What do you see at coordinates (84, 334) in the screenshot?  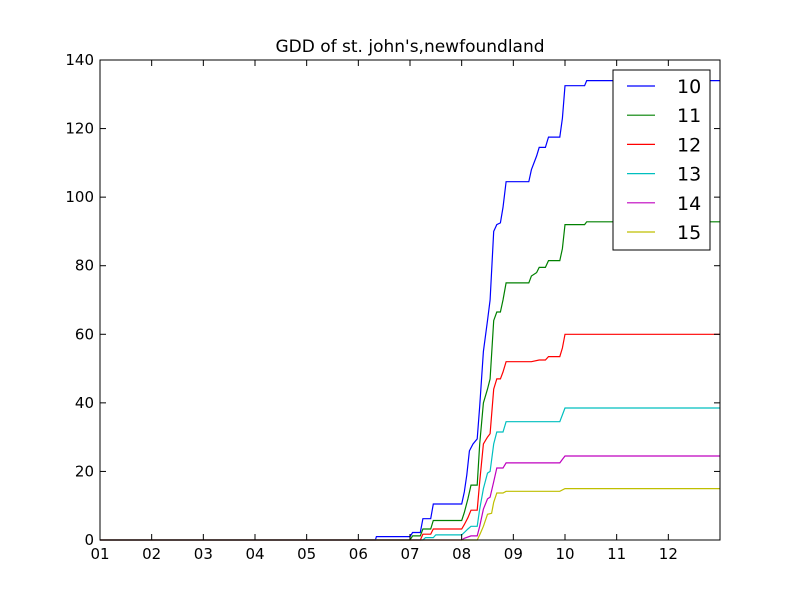 I see `y-tick-label: 60` at bounding box center [84, 334].